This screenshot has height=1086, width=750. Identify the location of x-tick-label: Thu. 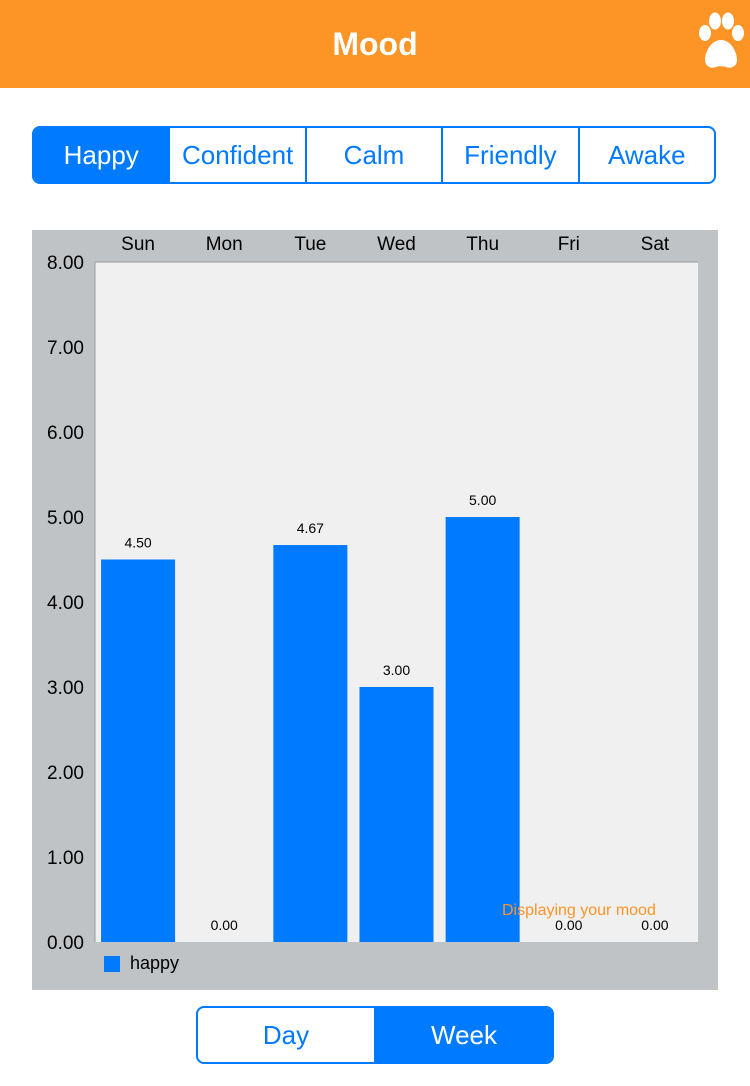
(482, 244).